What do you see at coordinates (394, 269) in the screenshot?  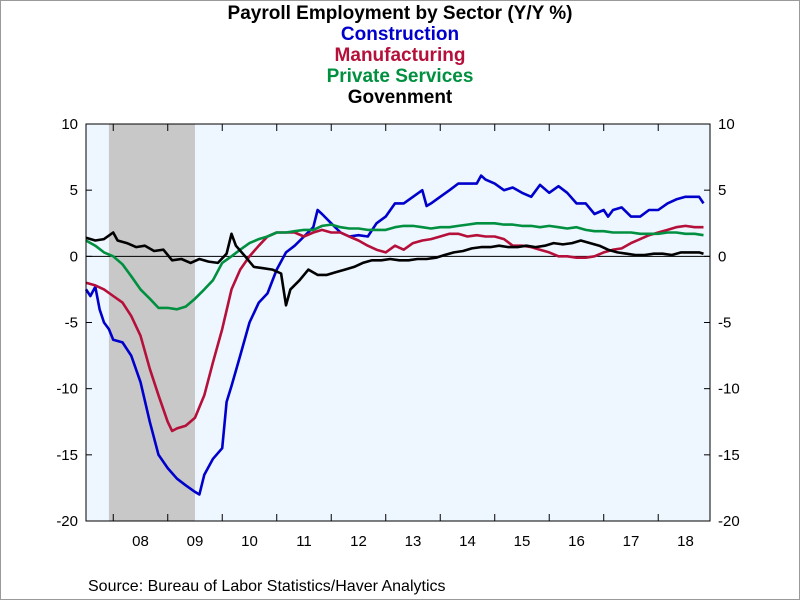 I see `series-line-govenment` at bounding box center [394, 269].